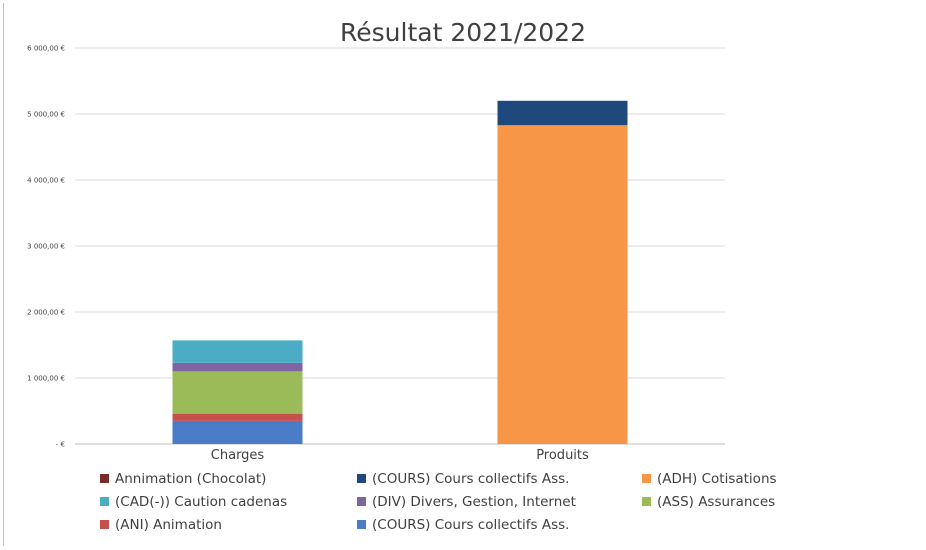  I want to click on y-tick-label: 6 000,00 €, so click(46, 49).